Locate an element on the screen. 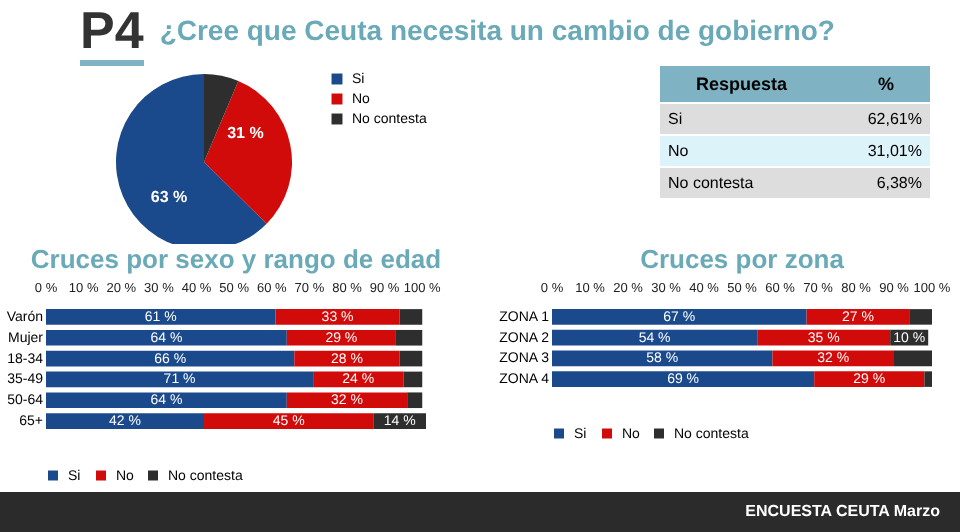  chart-title: Cruces por zona is located at coordinates (743, 259).